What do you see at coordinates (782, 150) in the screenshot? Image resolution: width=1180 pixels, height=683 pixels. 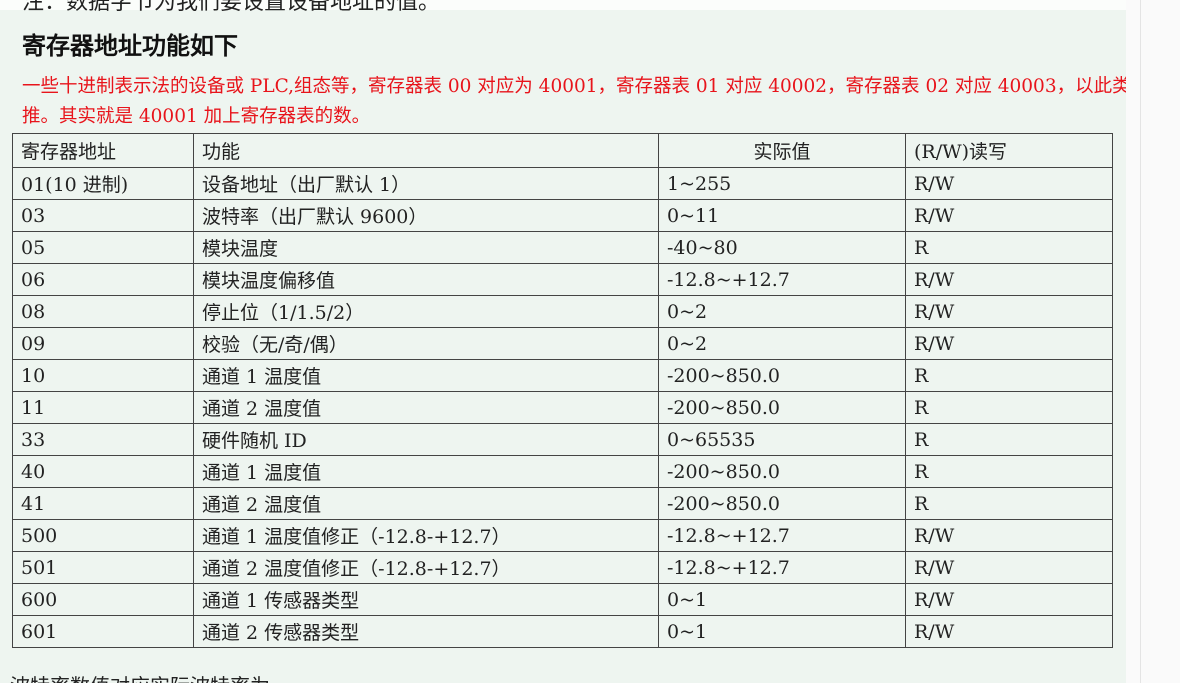 I see `header-value: 实际值` at bounding box center [782, 150].